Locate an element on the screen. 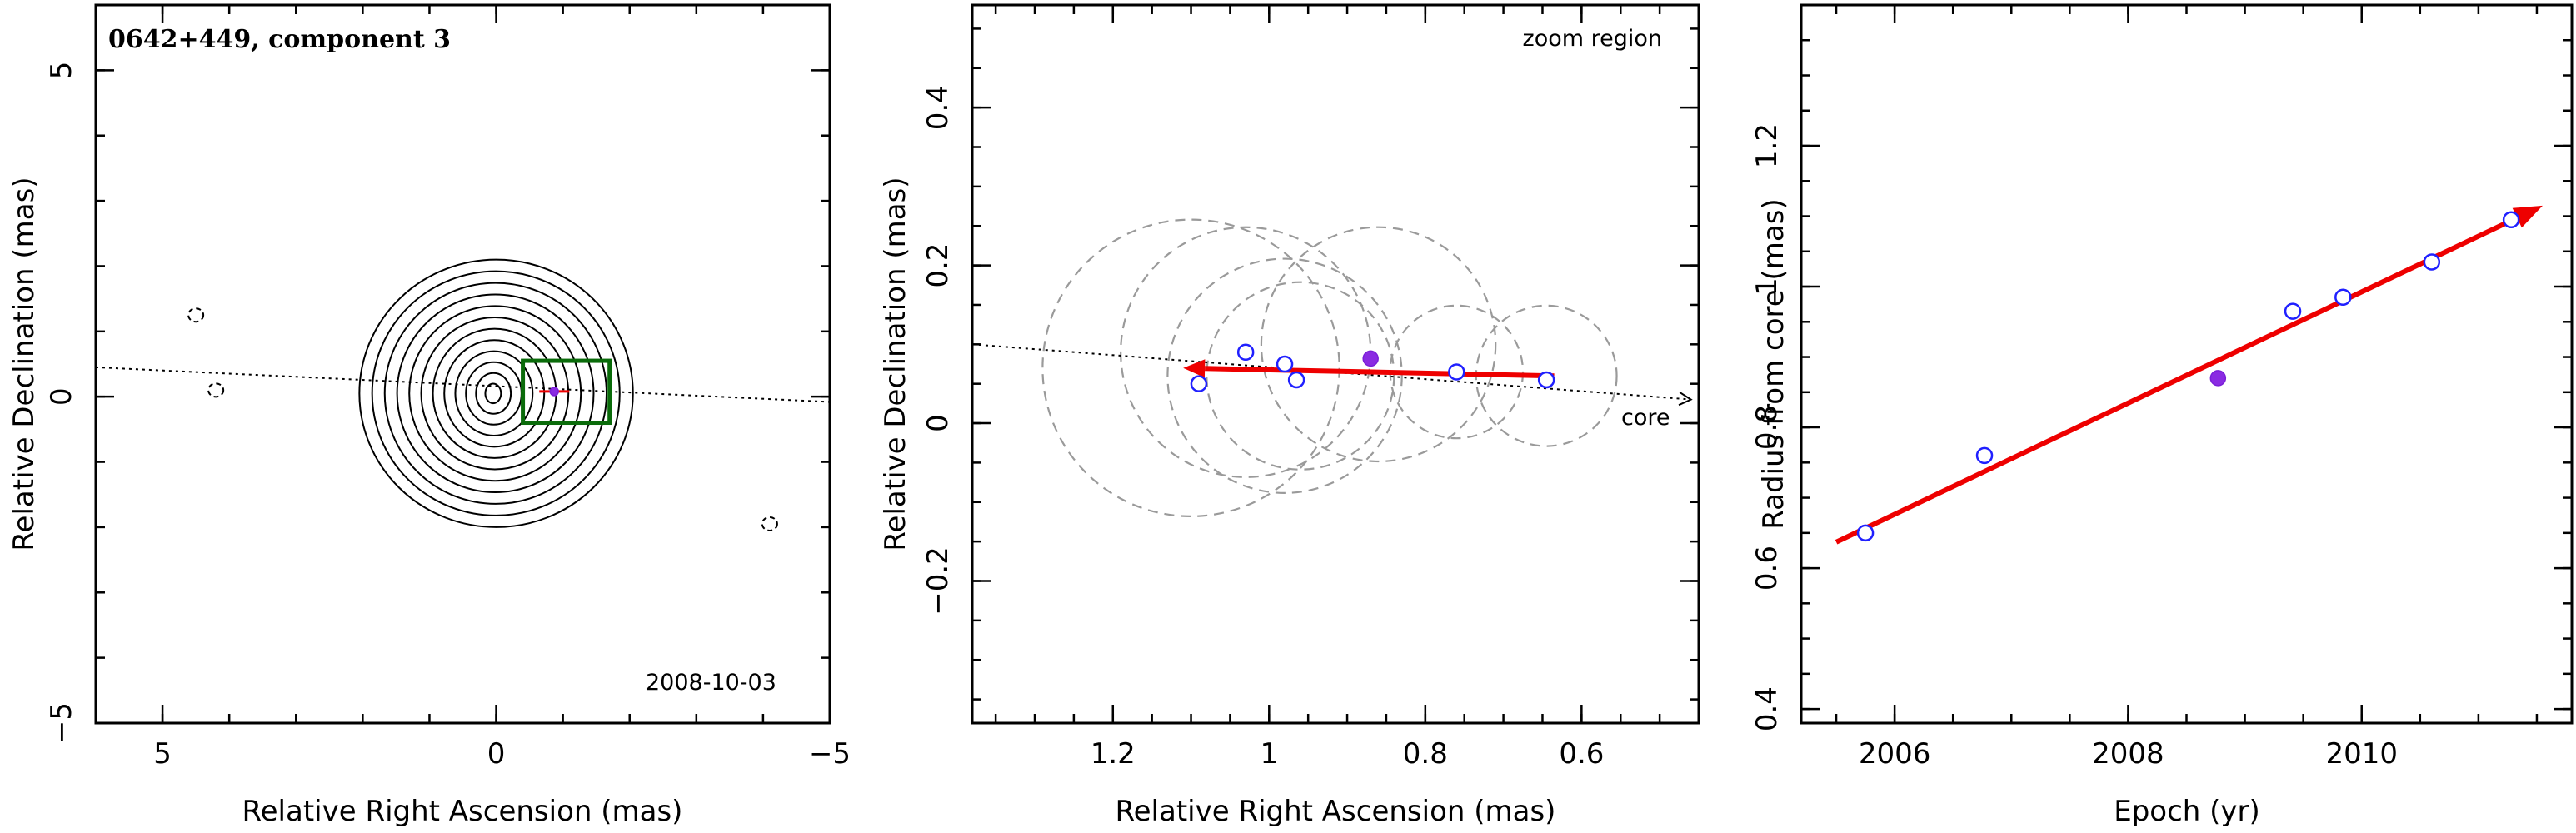  position-point-filled is located at coordinates (1370, 358).